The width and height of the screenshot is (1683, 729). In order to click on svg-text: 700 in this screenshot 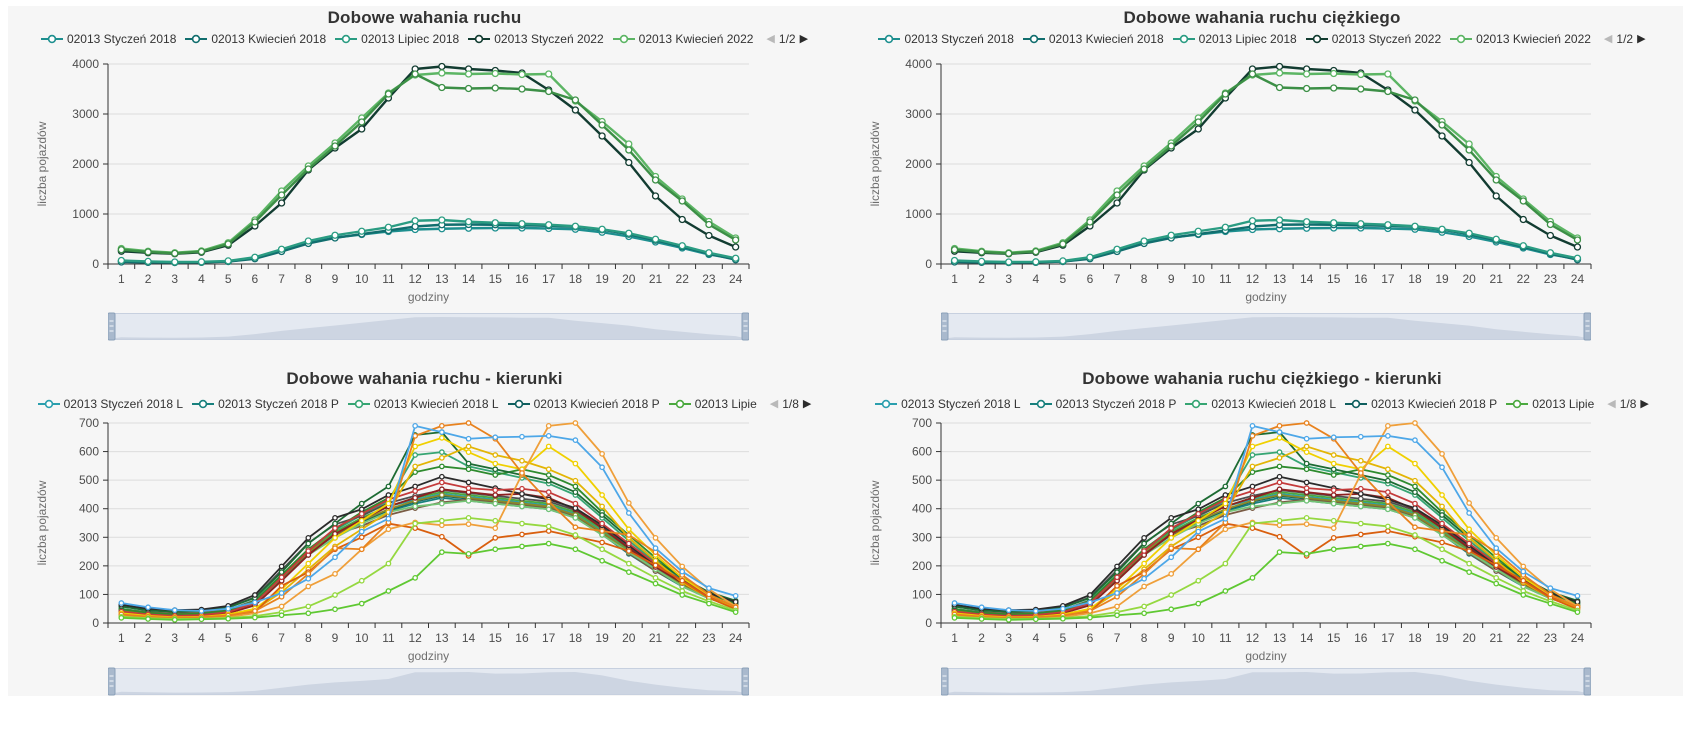, I will do `click(922, 423)`.